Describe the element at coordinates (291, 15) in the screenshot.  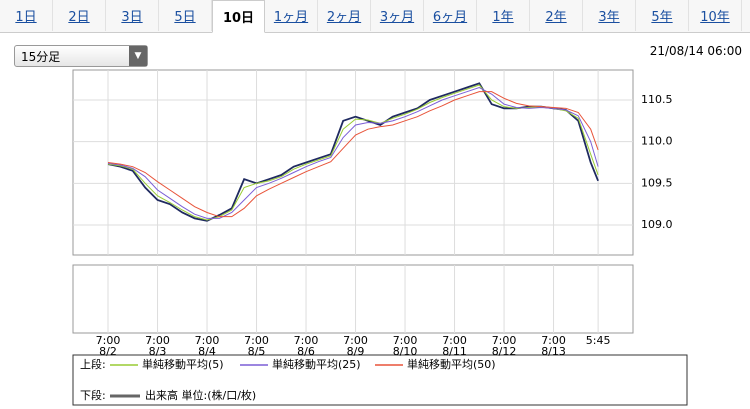
I see `tab: 1ヶ月` at that location.